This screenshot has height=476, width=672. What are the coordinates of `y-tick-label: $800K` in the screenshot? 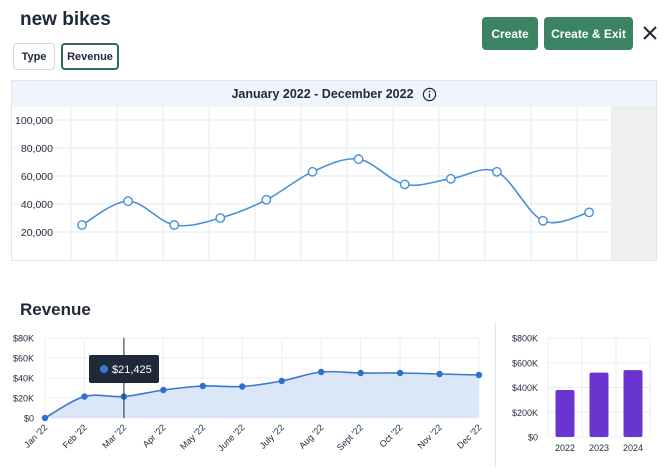 It's located at (525, 339).